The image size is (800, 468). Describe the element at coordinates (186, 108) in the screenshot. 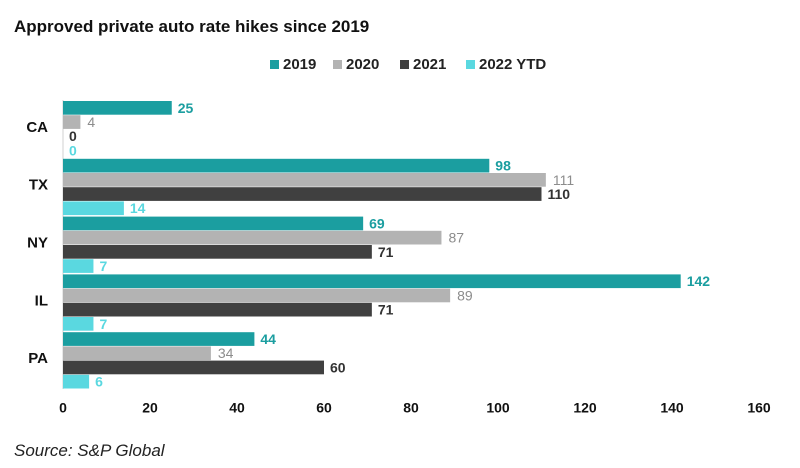

I see `data-label: 25` at that location.